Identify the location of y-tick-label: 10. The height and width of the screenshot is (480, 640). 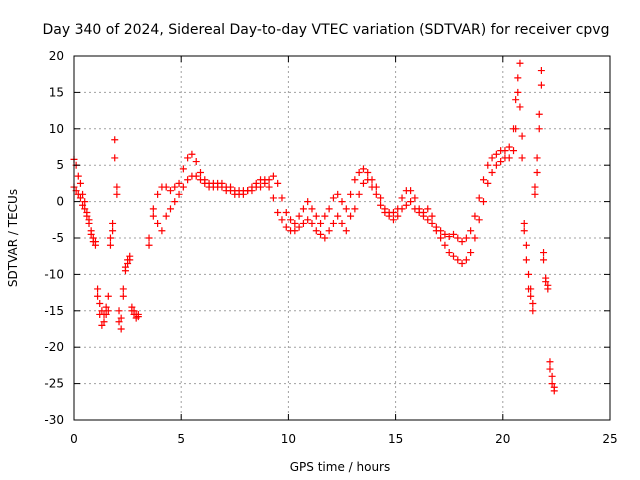
(56, 129).